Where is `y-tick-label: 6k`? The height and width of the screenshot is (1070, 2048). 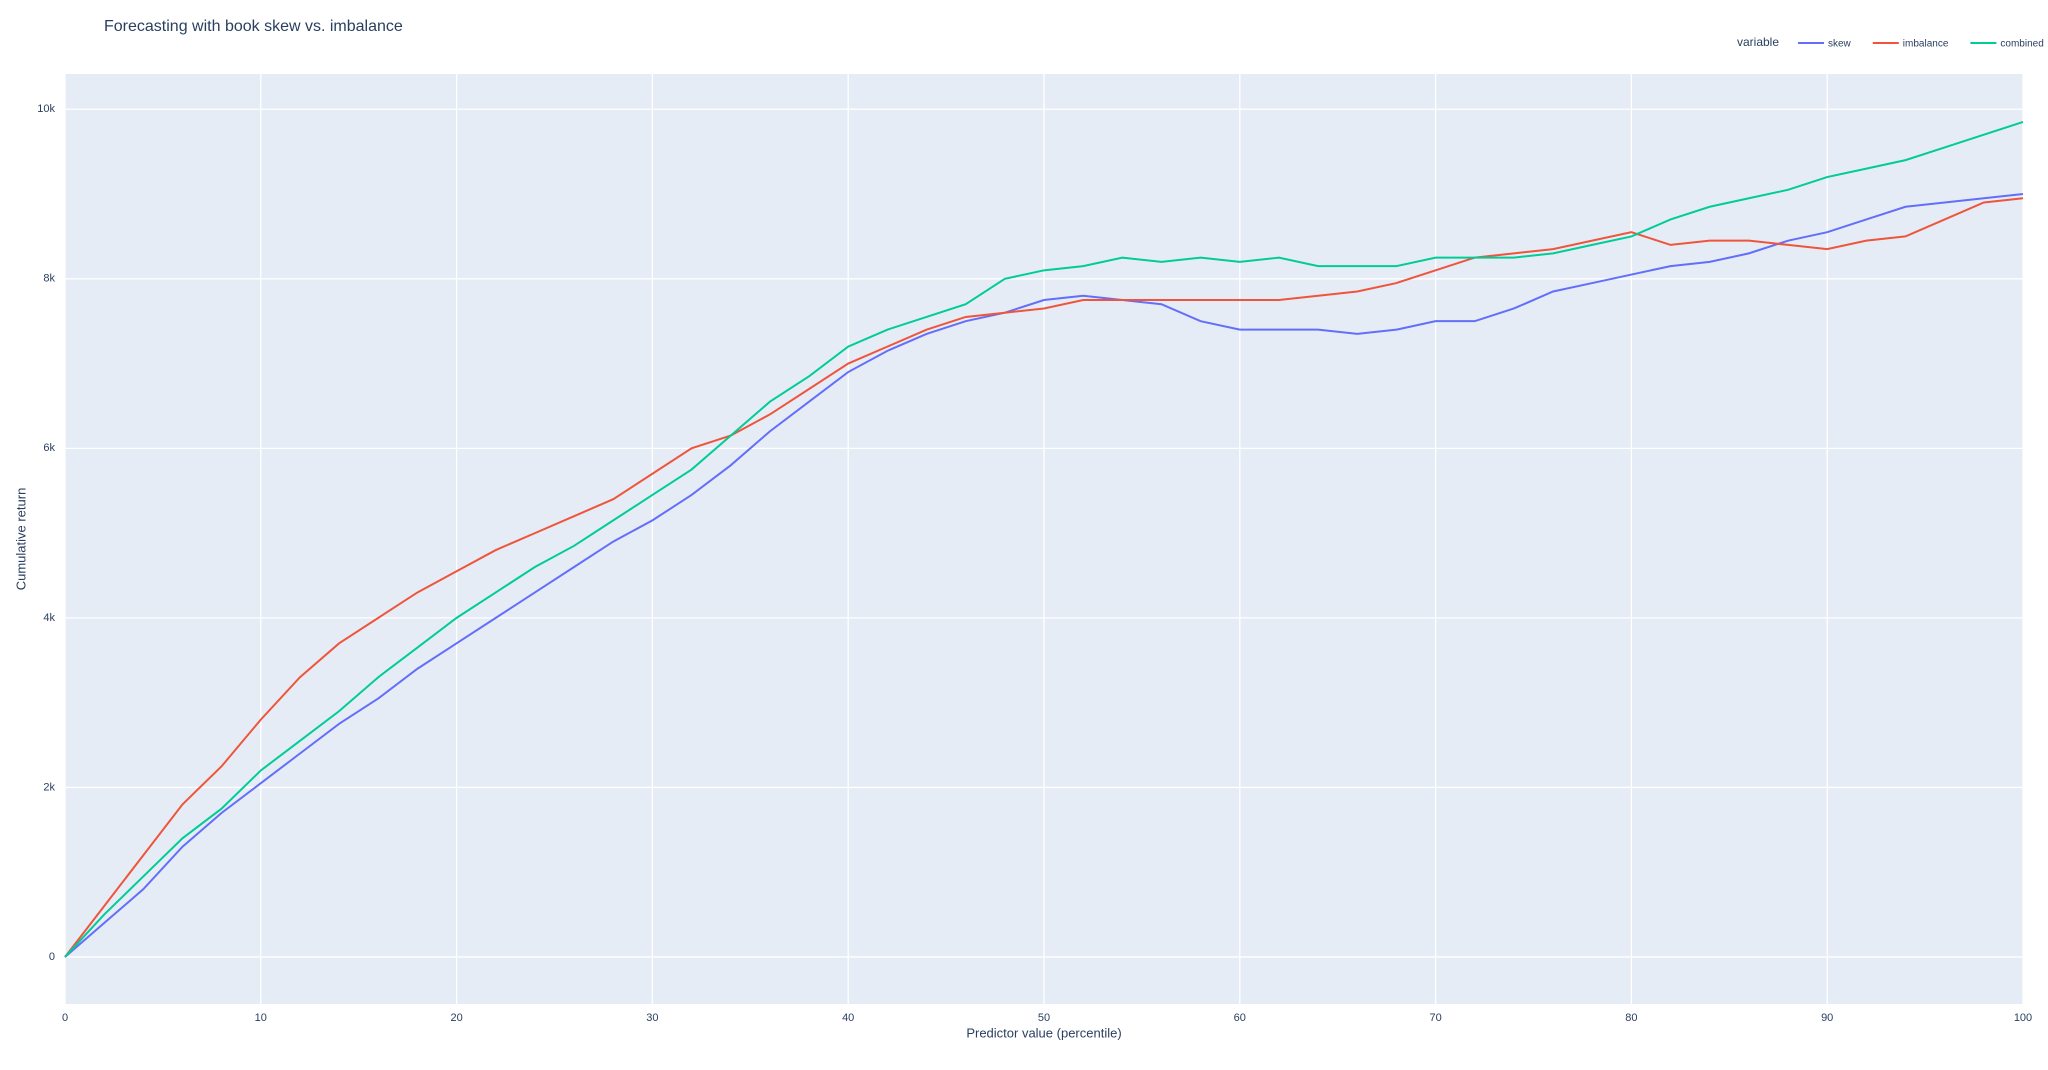
y-tick-label: 6k is located at coordinates (49, 448).